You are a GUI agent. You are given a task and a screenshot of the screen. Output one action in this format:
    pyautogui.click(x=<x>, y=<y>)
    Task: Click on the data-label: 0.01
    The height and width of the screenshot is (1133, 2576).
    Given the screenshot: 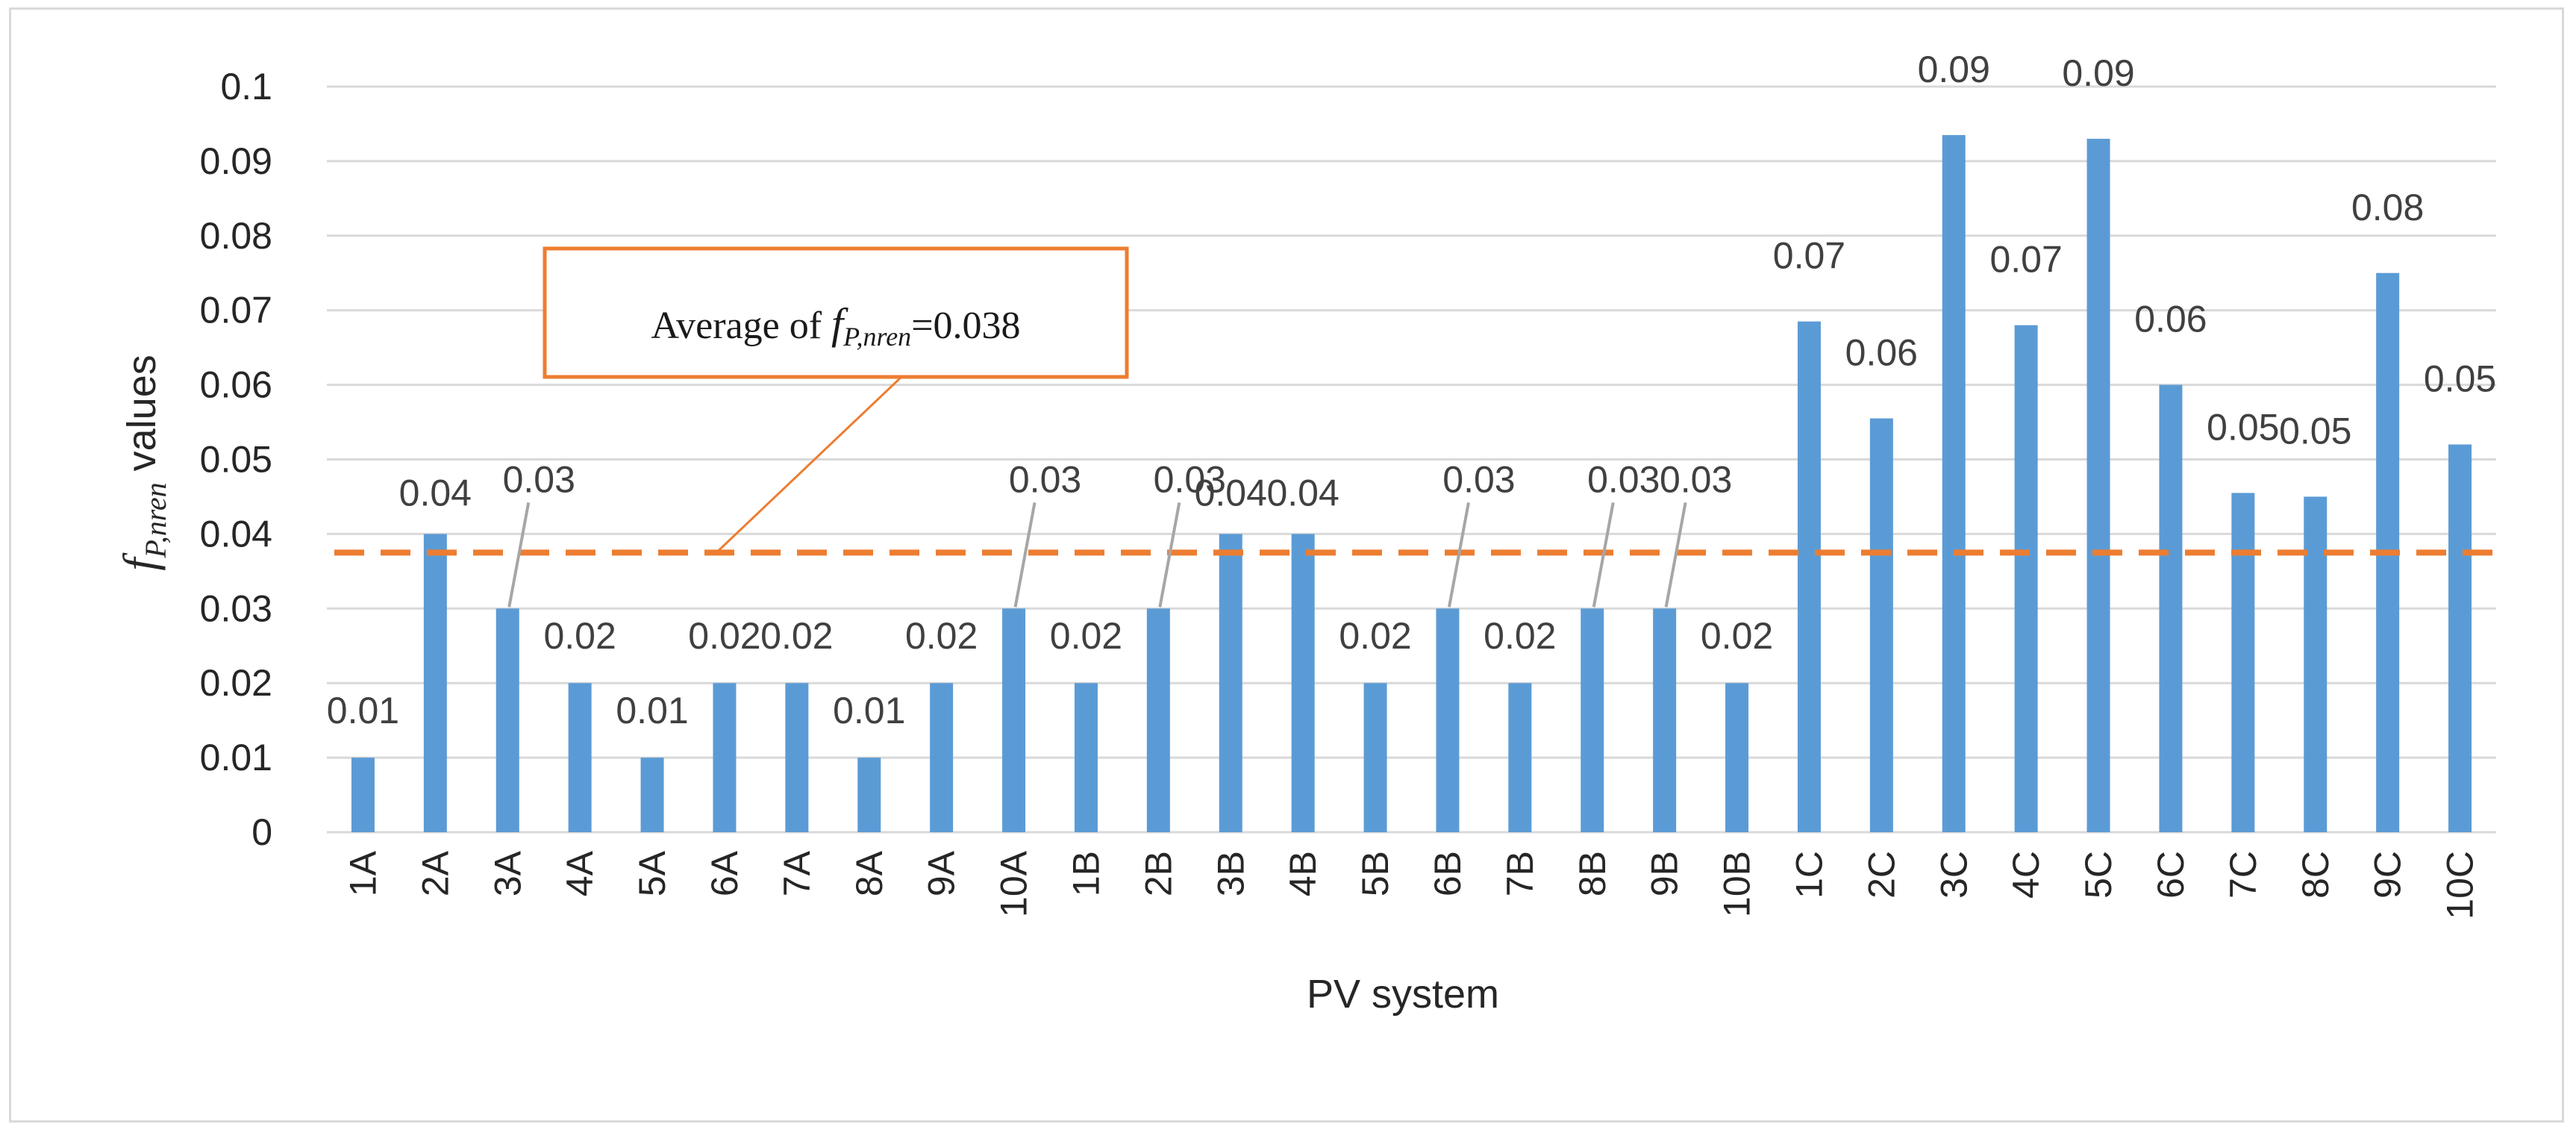 What is the action you would take?
    pyautogui.click(x=363, y=710)
    